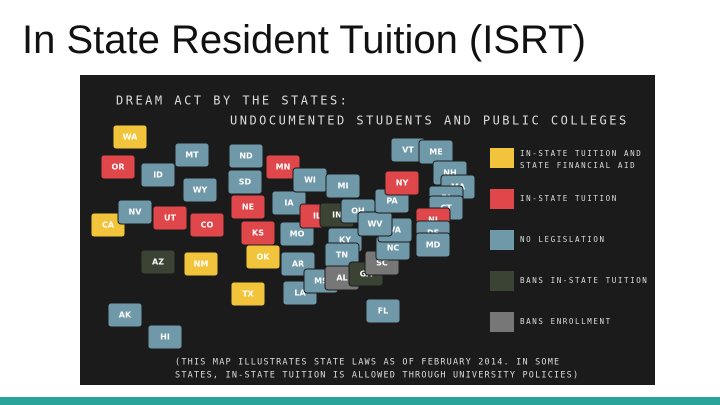 The width and height of the screenshot is (720, 405). I want to click on state-label: WY, so click(200, 190).